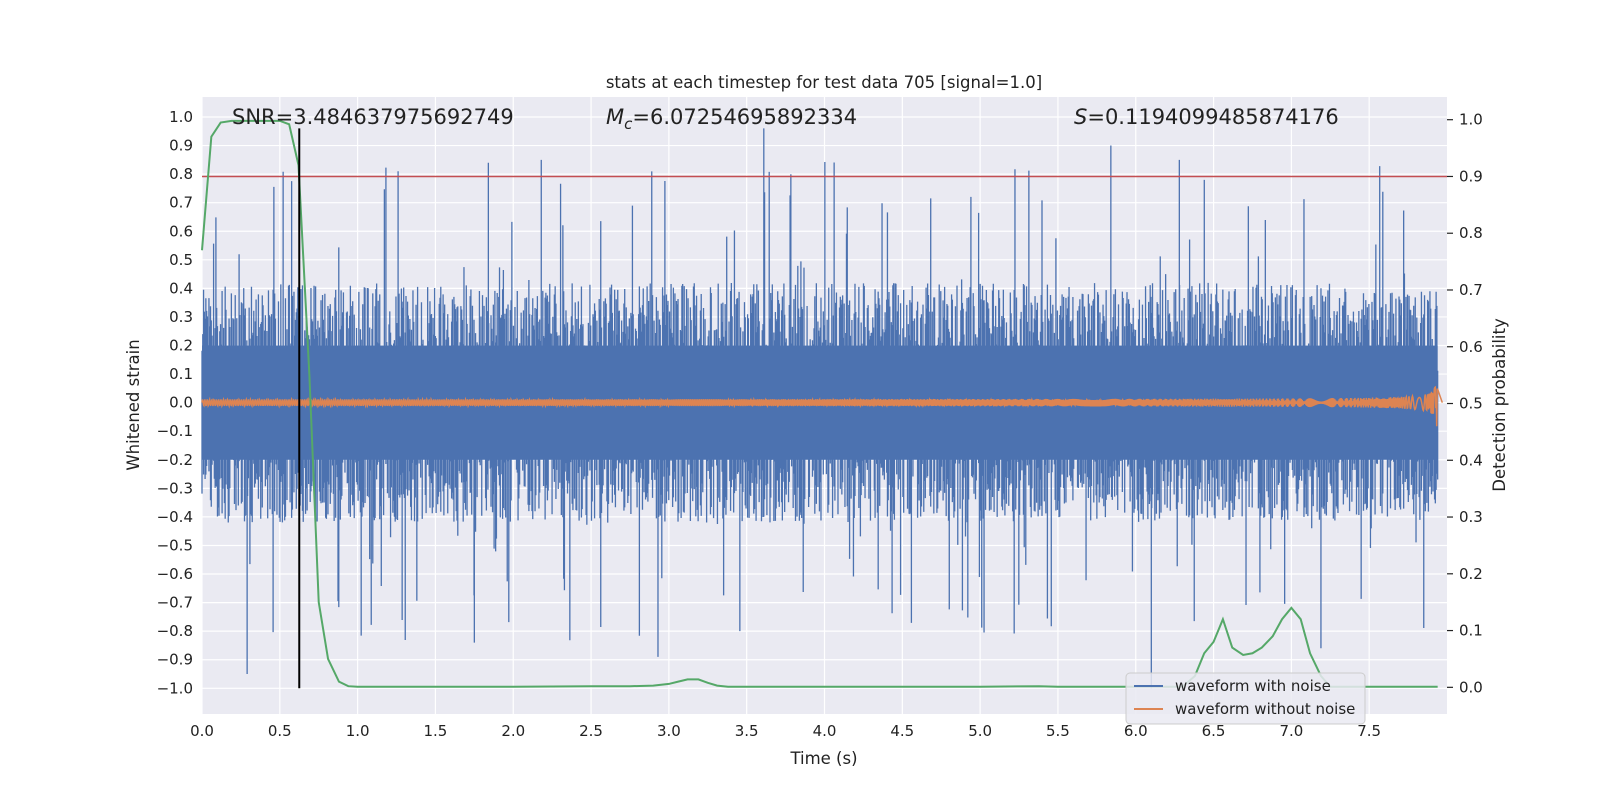 This screenshot has height=800, width=1600. I want to click on y-tick-label: 0.2, so click(181, 346).